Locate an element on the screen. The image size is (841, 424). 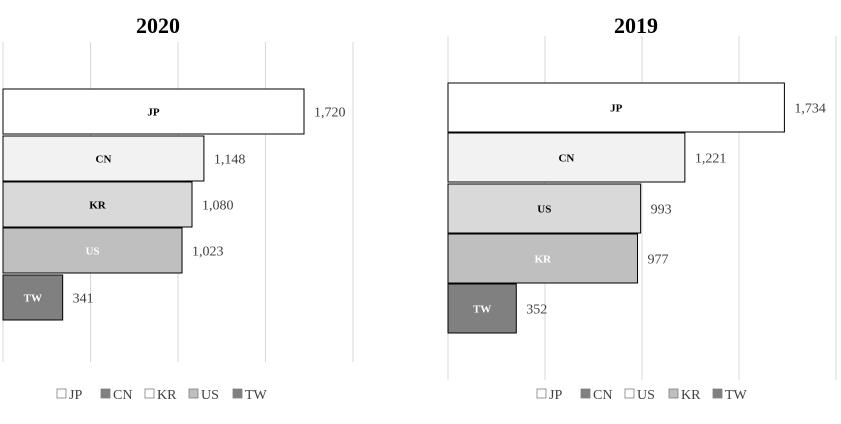
bar-label-2020-cn: CN is located at coordinates (104, 160).